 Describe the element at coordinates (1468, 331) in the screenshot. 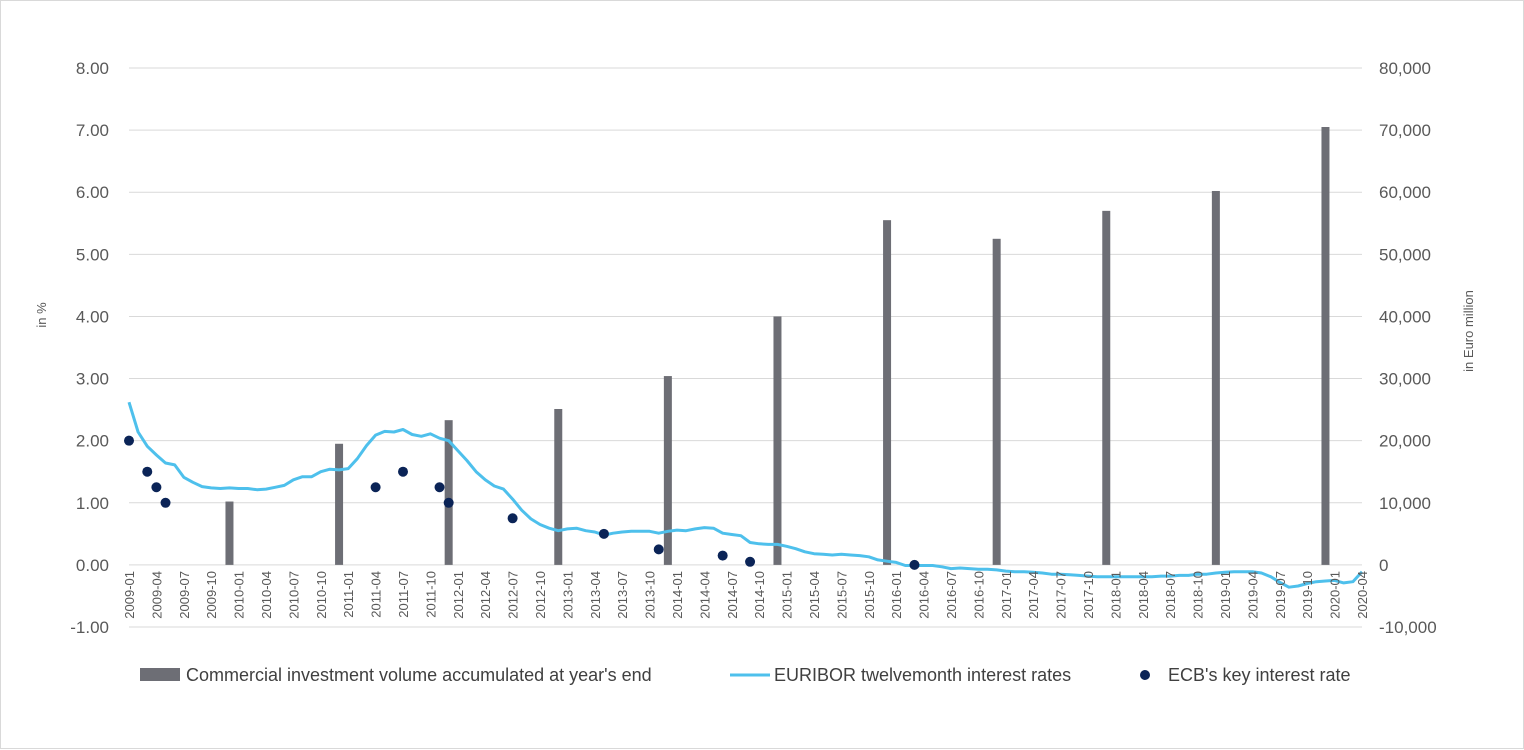

I see `y-right-axis-title: in Euro million` at that location.